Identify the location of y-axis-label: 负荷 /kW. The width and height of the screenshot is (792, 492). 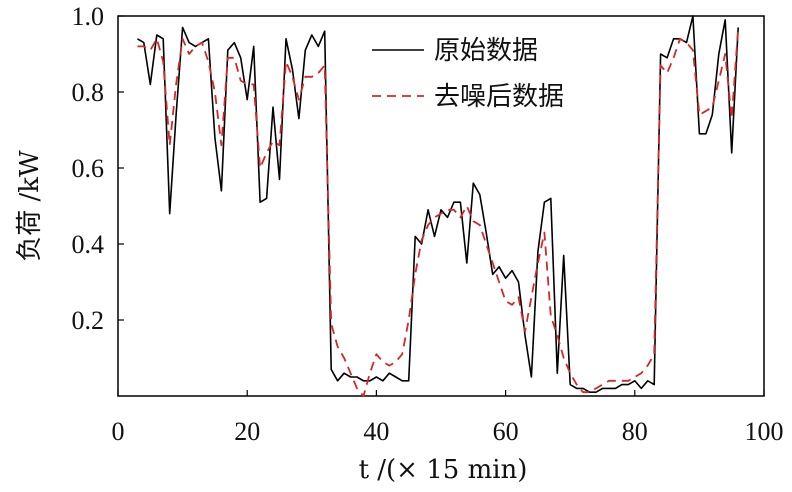
(30, 206).